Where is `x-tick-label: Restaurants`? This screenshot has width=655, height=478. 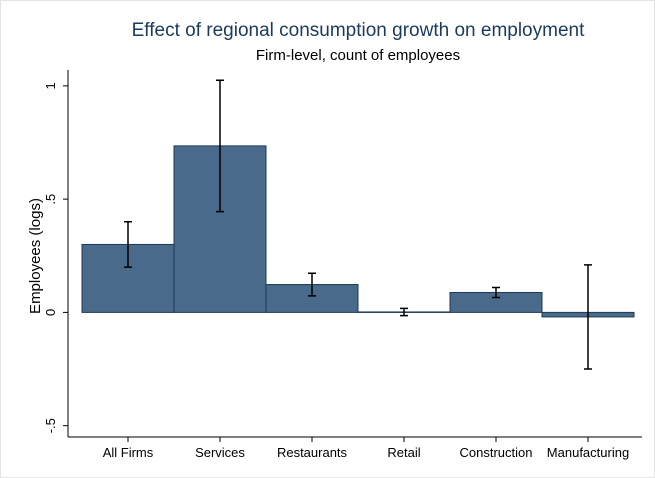 x-tick-label: Restaurants is located at coordinates (312, 452).